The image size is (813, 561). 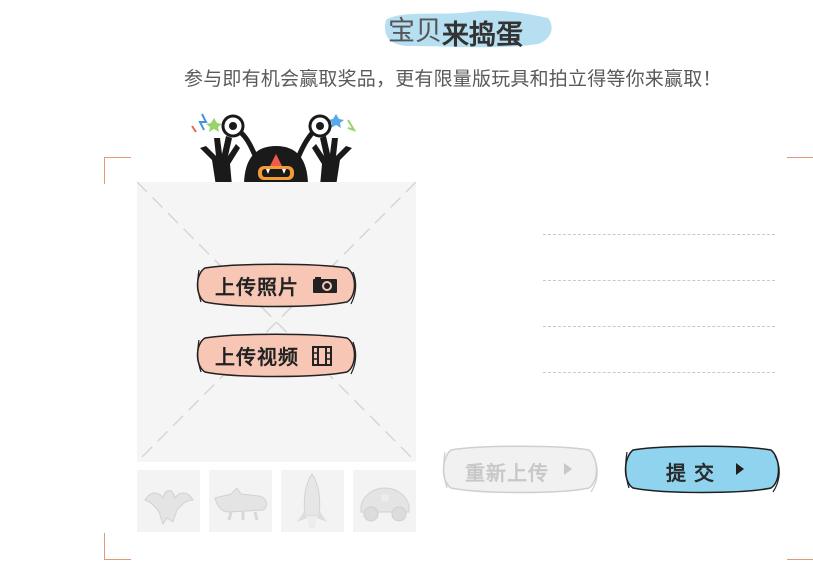 I want to click on corner-bracket-top-right, so click(x=800, y=170).